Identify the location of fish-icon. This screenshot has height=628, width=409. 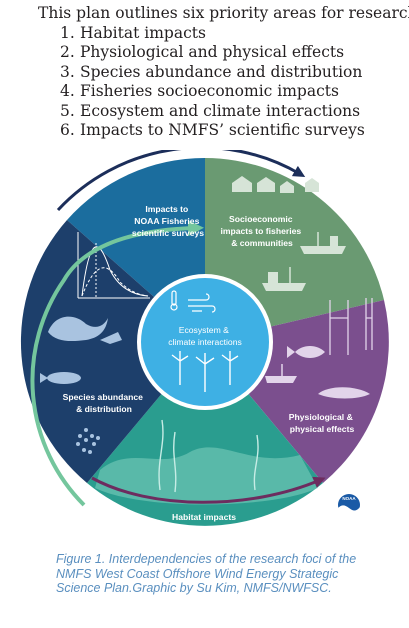
(306, 352).